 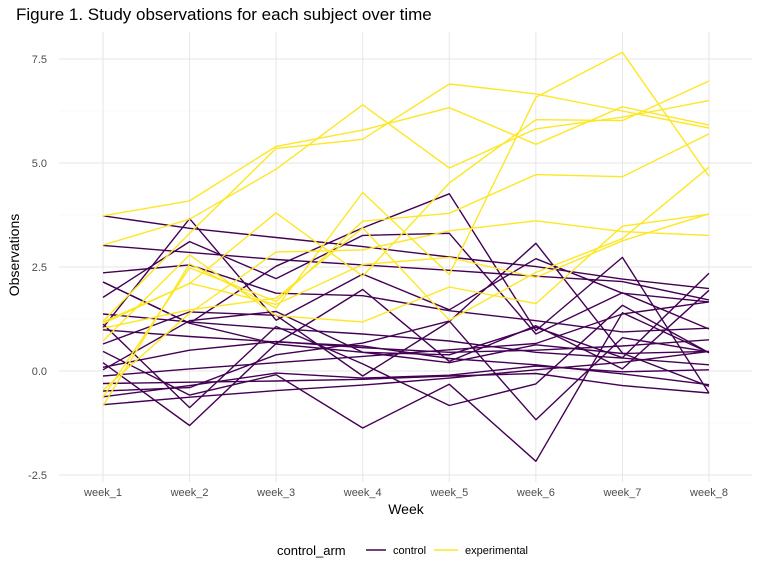 I want to click on x-axis-title: Week, so click(x=406, y=509).